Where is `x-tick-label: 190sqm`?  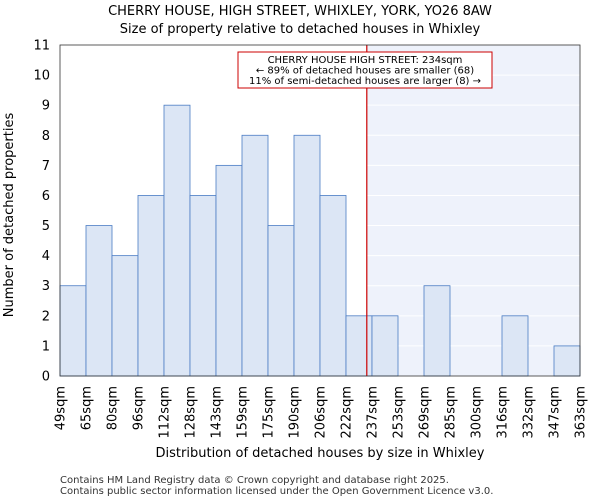 x-tick-label: 190sqm is located at coordinates (295, 412).